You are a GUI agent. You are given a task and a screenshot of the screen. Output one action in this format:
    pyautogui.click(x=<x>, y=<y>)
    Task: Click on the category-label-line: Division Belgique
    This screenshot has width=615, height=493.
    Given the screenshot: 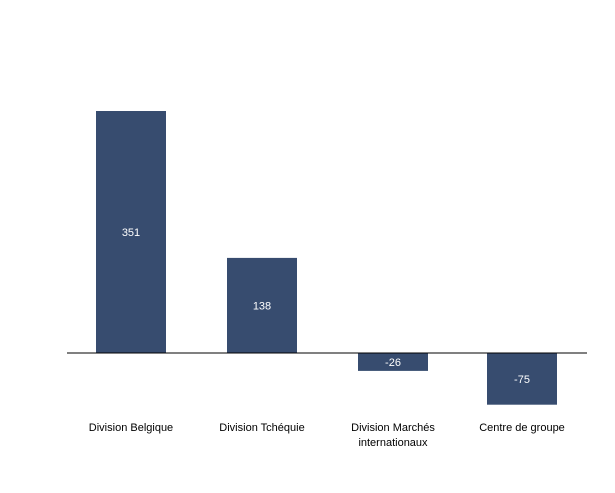 What is the action you would take?
    pyautogui.click(x=131, y=428)
    